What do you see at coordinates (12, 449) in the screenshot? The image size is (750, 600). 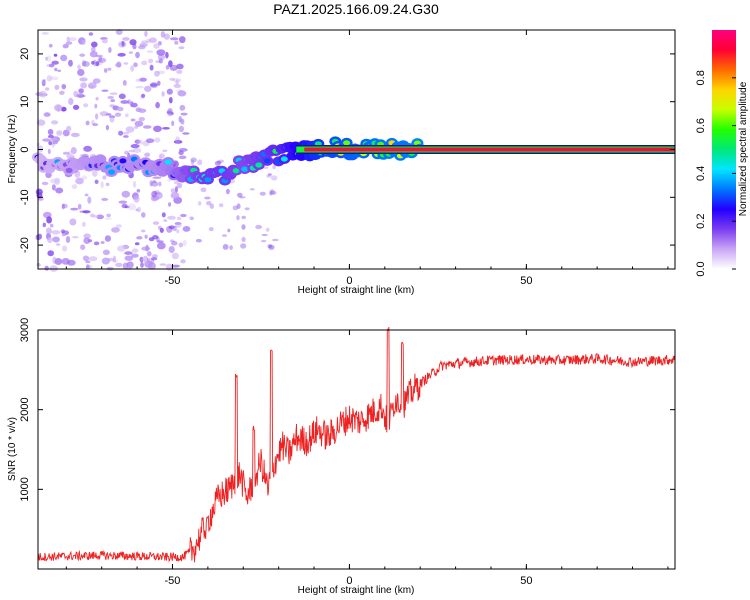 I see `snr-y-axis-label: SNR (10 * v/v)` at bounding box center [12, 449].